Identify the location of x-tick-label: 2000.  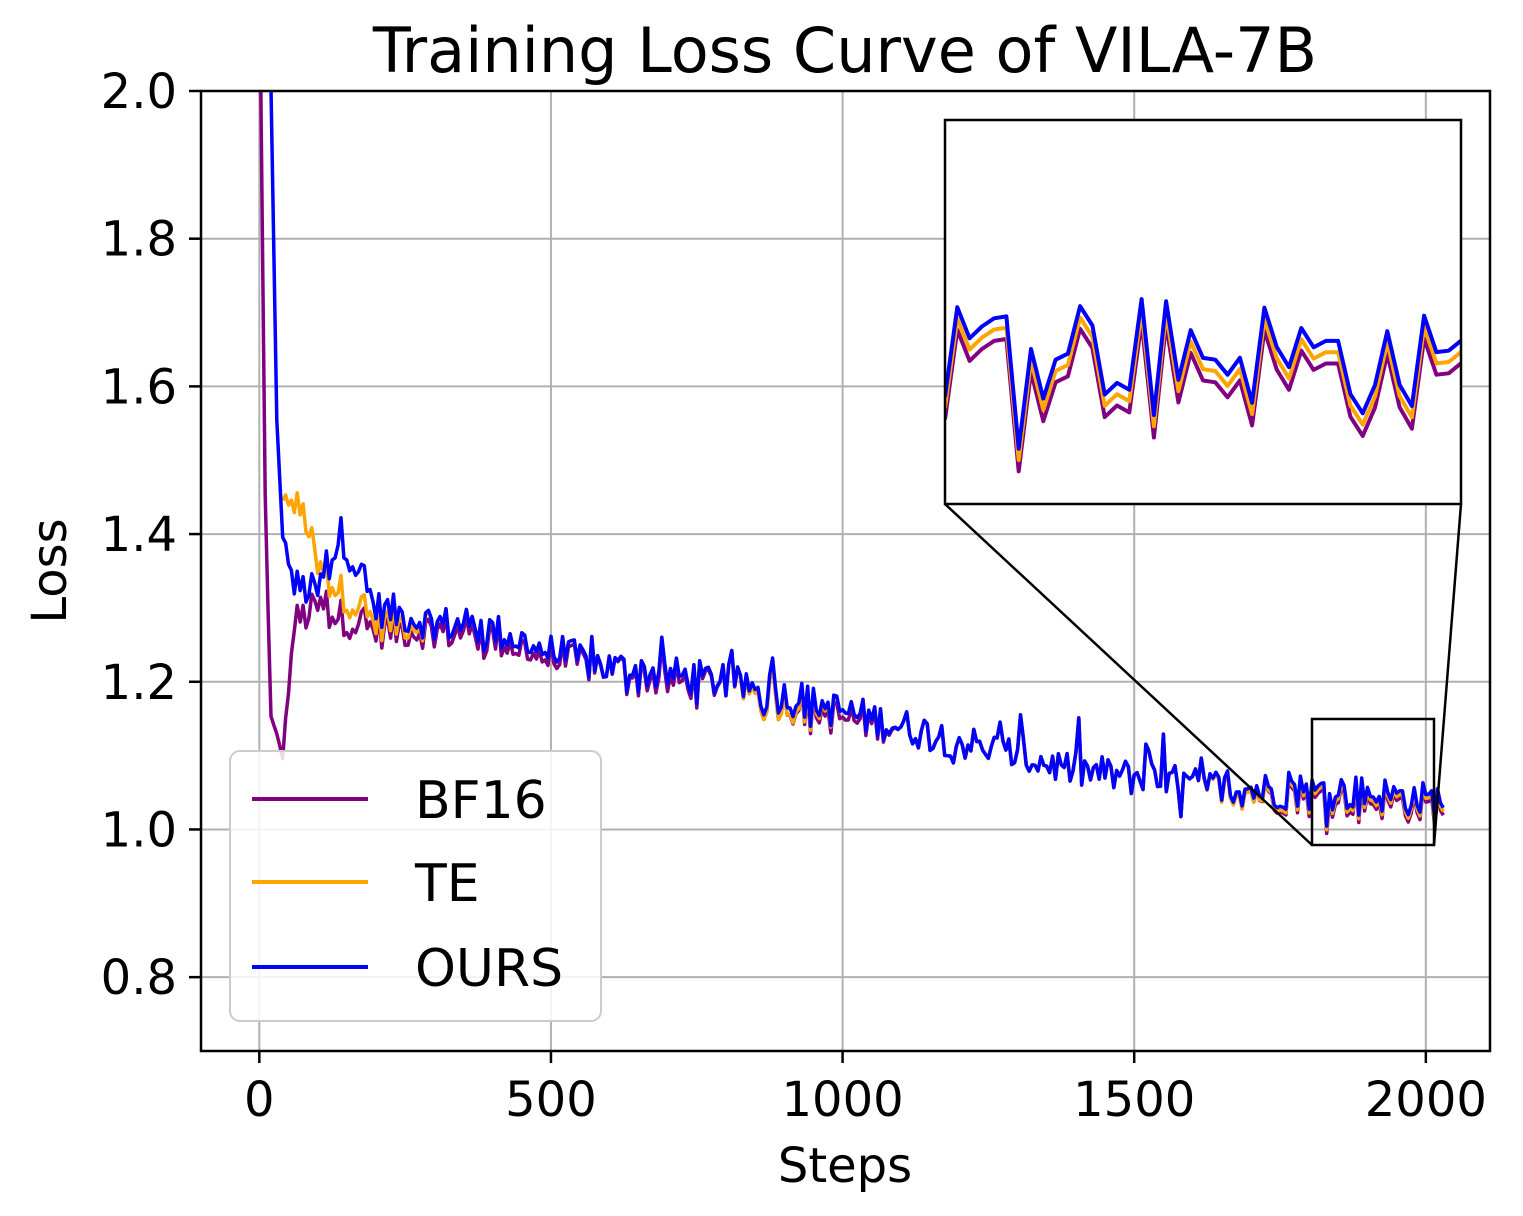
(1426, 1100).